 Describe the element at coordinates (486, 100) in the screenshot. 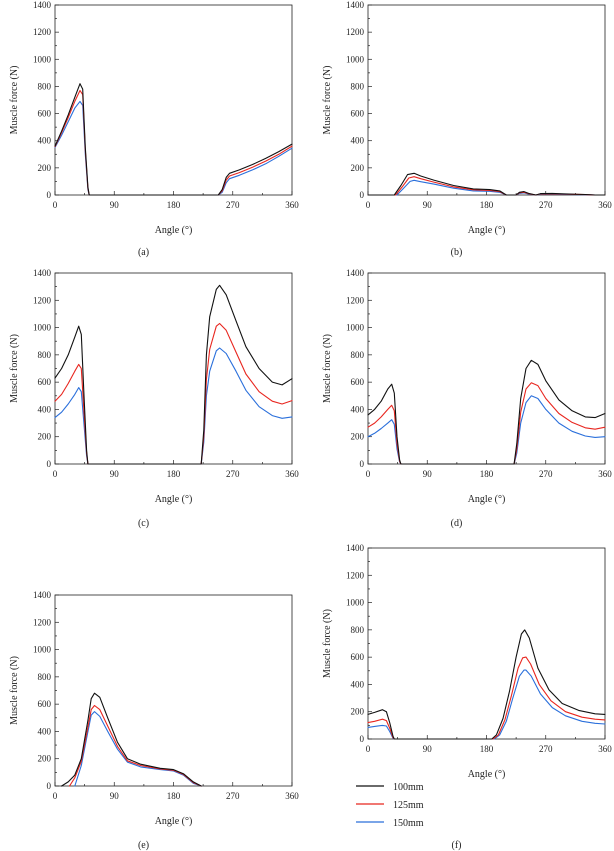

I see `plot-frame-b` at that location.